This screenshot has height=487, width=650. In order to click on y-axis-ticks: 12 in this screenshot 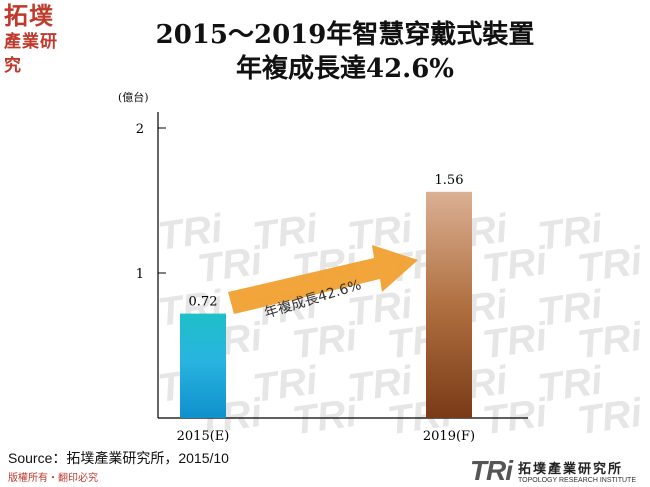, I will do `click(151, 202)`.